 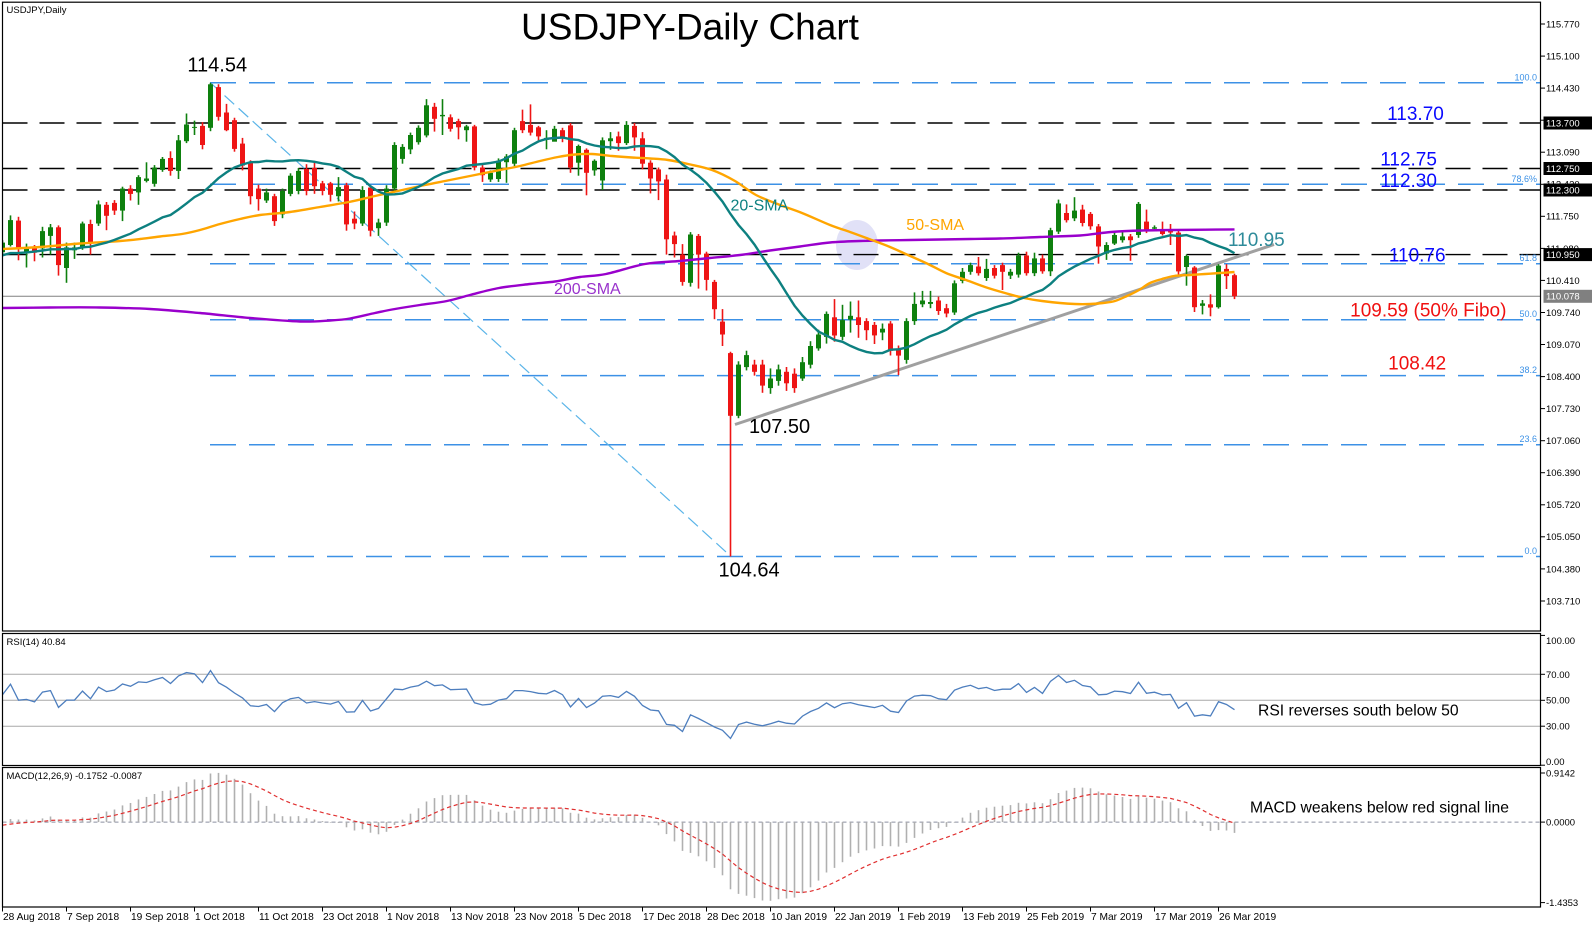 I want to click on svg-text: 110.950, so click(x=1563, y=255).